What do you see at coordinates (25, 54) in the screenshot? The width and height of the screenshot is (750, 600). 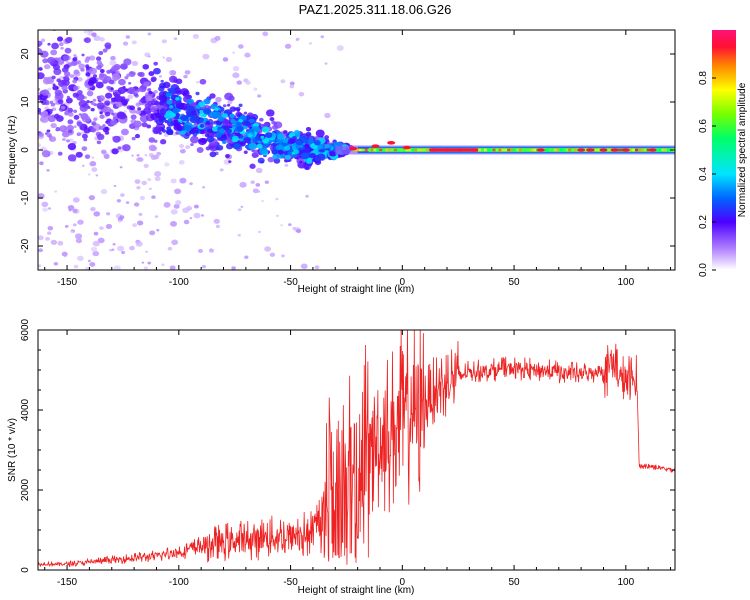 I see `y-tick-label: 20` at bounding box center [25, 54].